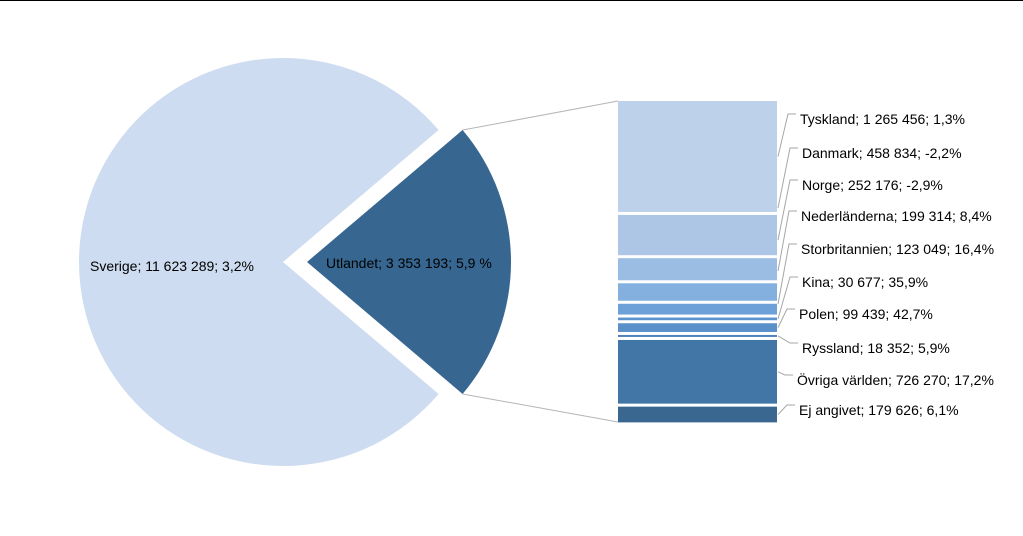 The image size is (1023, 536). I want to click on leader-line-tyskland, so click(786, 135).